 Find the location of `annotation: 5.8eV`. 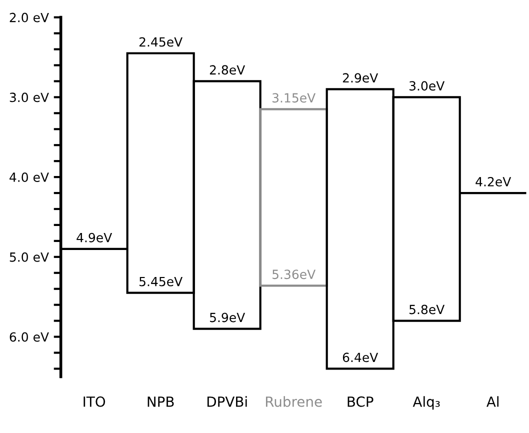

annotation: 5.8eV is located at coordinates (427, 309).